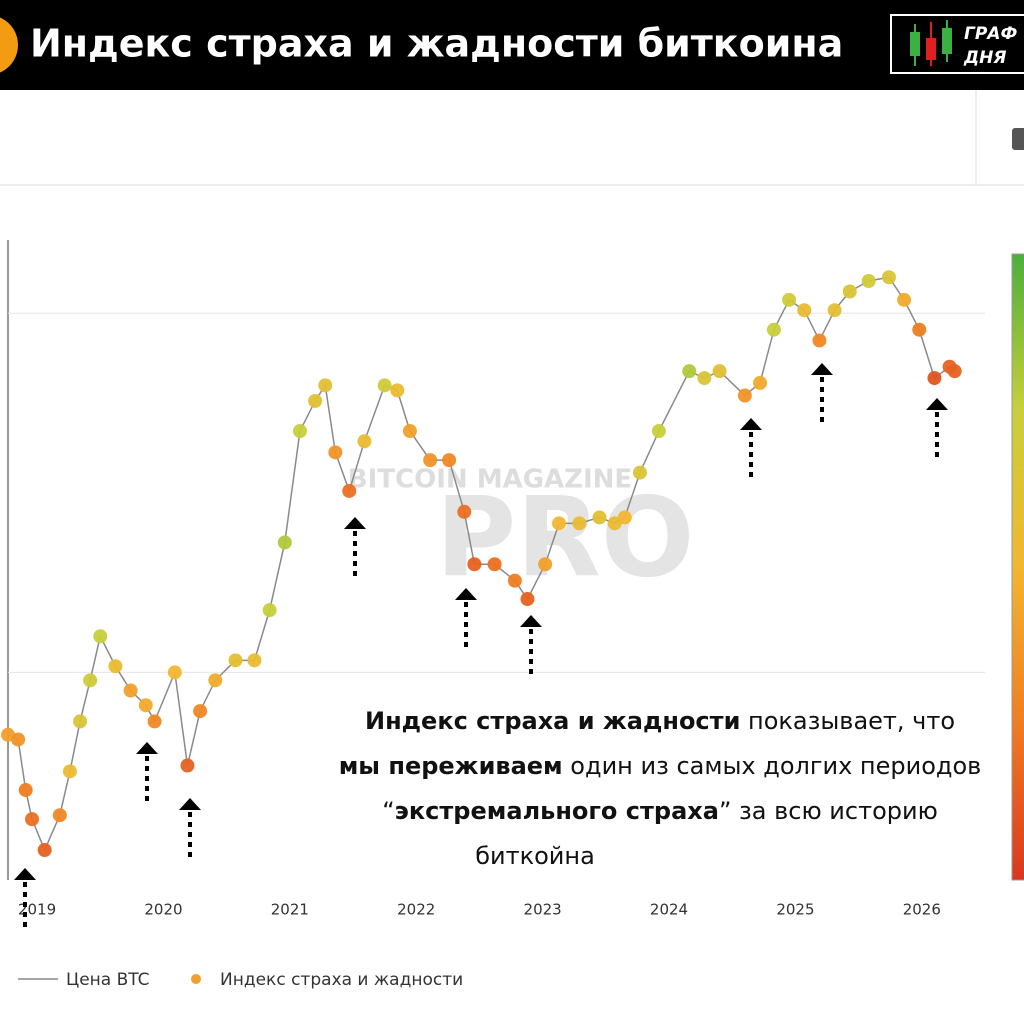 The height and width of the screenshot is (1024, 1024). I want to click on x-tick-label: 2022, so click(416, 910).